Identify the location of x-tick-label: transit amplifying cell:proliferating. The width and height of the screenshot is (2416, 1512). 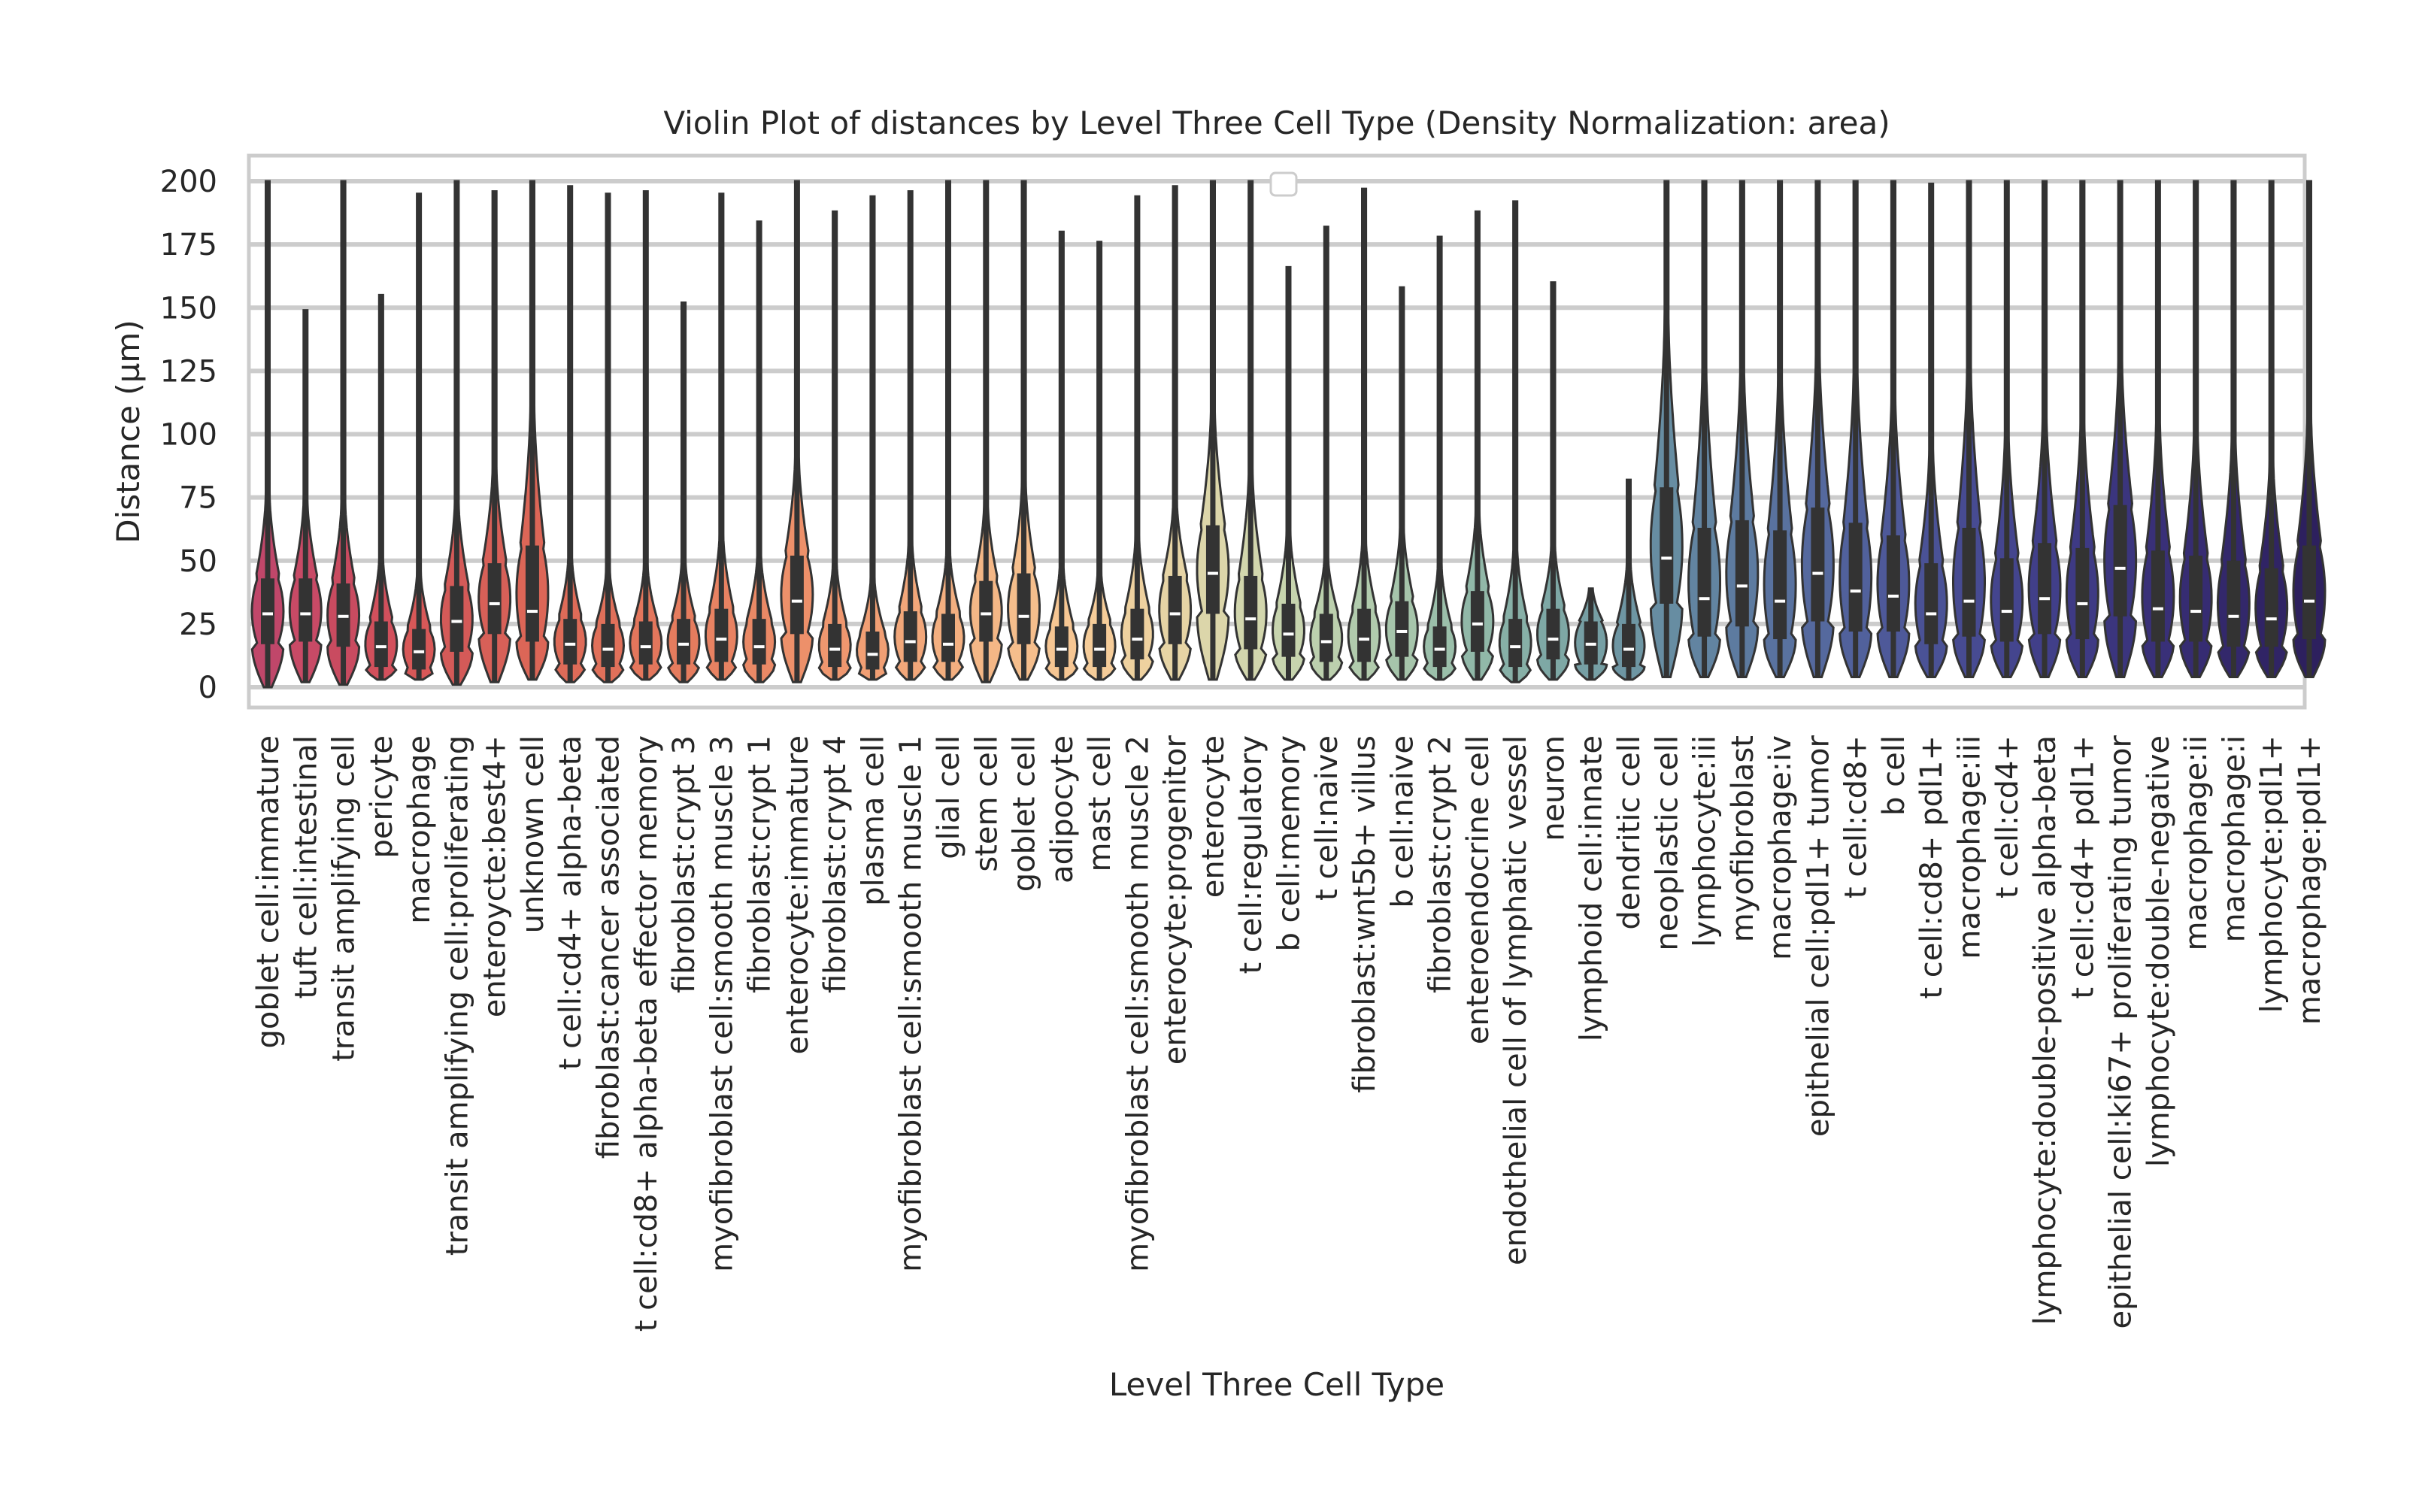
(457, 995).